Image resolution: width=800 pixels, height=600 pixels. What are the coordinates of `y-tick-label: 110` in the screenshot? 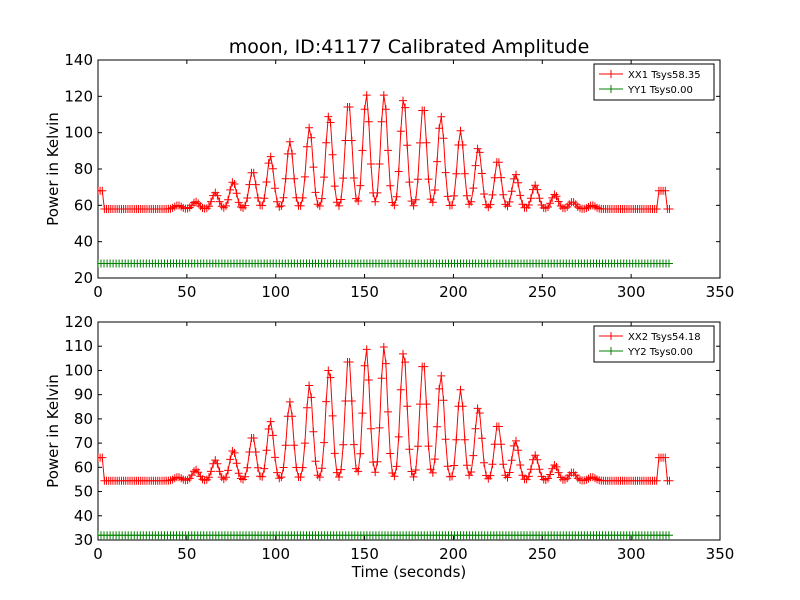 It's located at (78, 346).